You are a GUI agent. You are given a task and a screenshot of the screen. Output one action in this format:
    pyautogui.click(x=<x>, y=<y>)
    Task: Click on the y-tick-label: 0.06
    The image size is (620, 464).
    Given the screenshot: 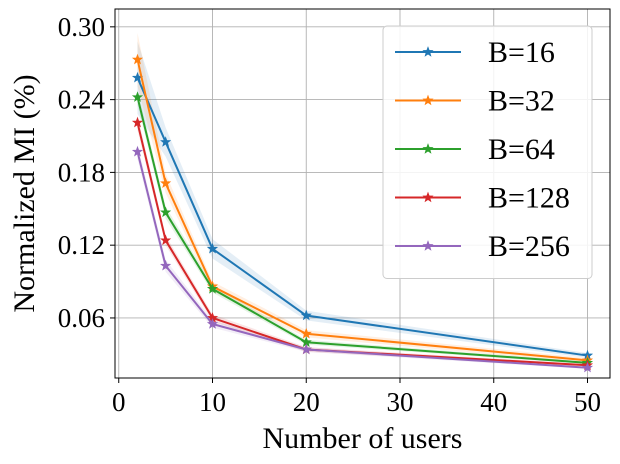 What is the action you would take?
    pyautogui.click(x=81, y=318)
    